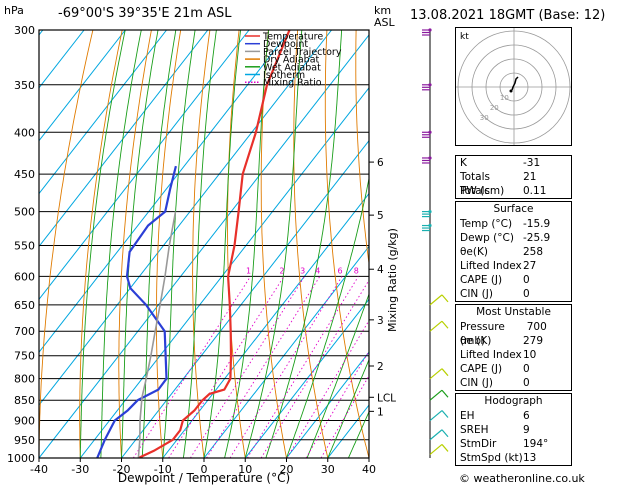  Describe the element at coordinates (474, 430) in the screenshot. I see `hodo-stat-label: SREH` at that location.